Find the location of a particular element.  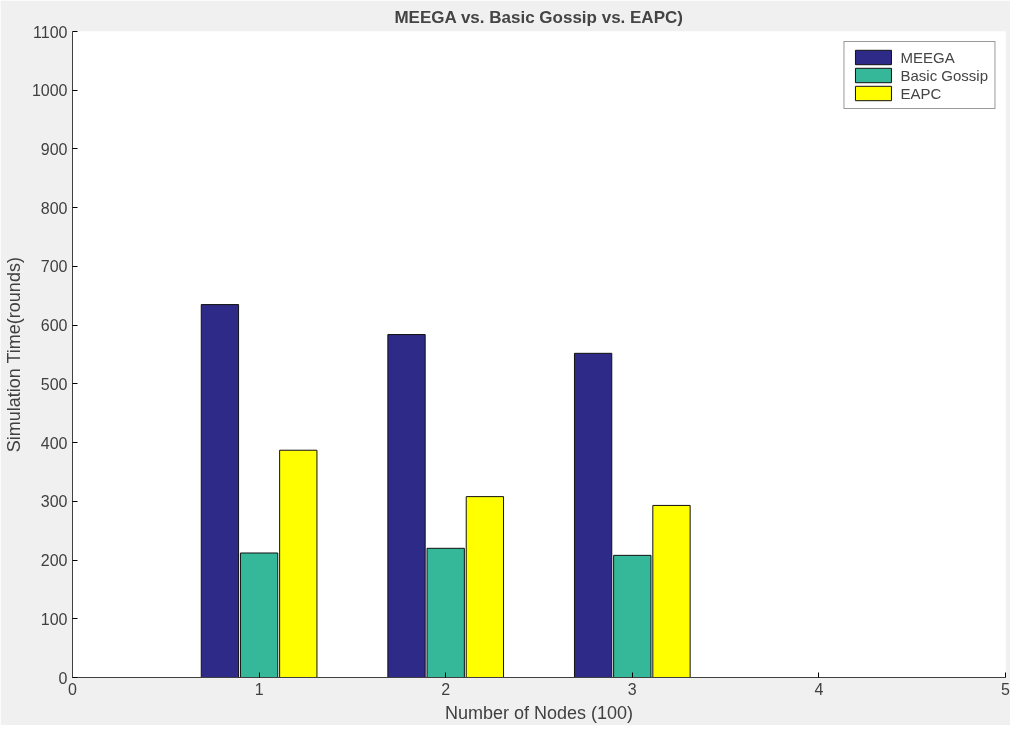

y-tick-label: 200 is located at coordinates (54, 561).